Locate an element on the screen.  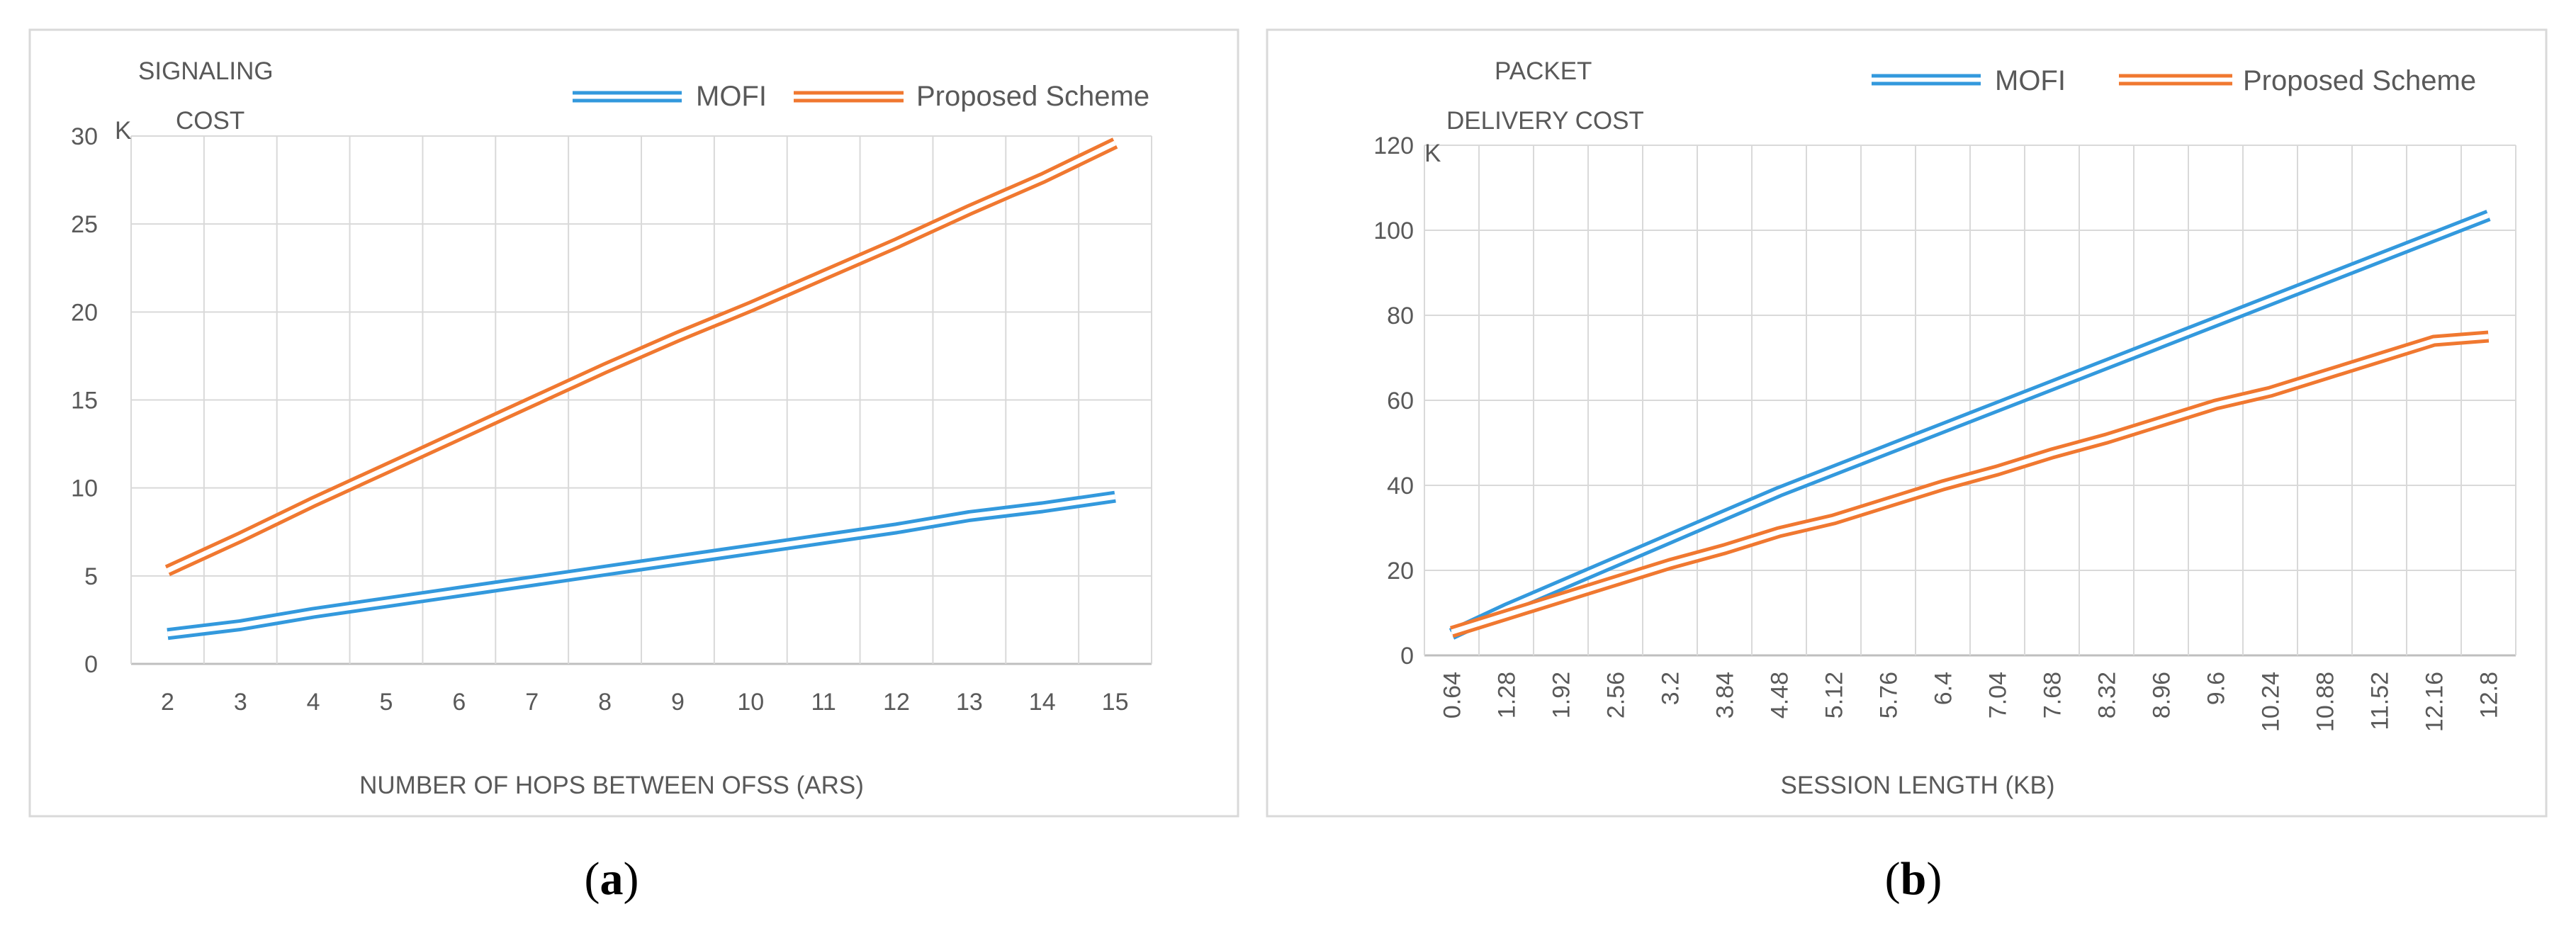
chart-a-legend: MOFI Proposed Scheme is located at coordinates (861, 96).